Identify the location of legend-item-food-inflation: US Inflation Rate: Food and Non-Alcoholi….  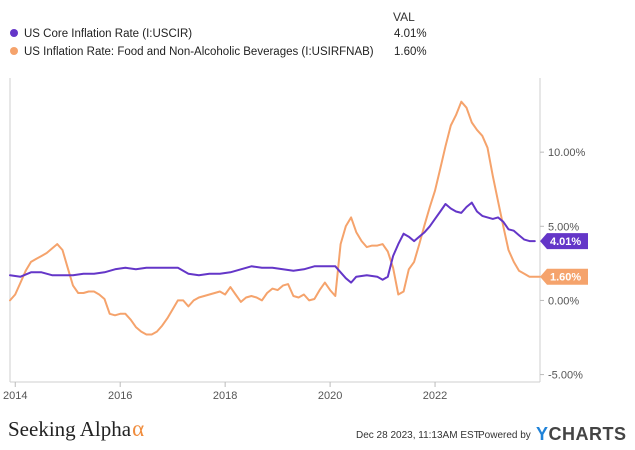
(218, 54).